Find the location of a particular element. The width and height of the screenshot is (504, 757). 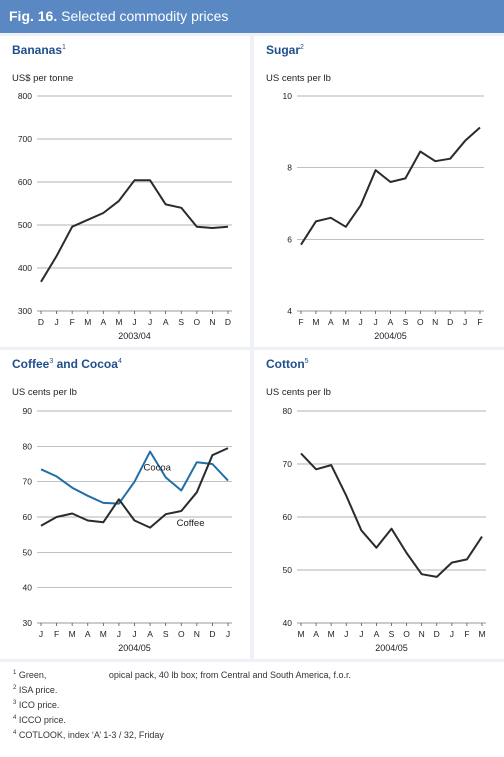

y-tick-label: 60 is located at coordinates (28, 517).